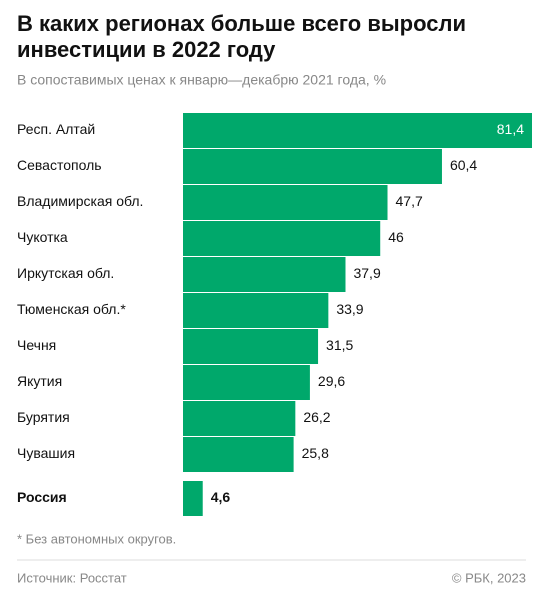 This screenshot has width=543, height=605. Describe the element at coordinates (316, 417) in the screenshot. I see `value-label: 26,2` at that location.